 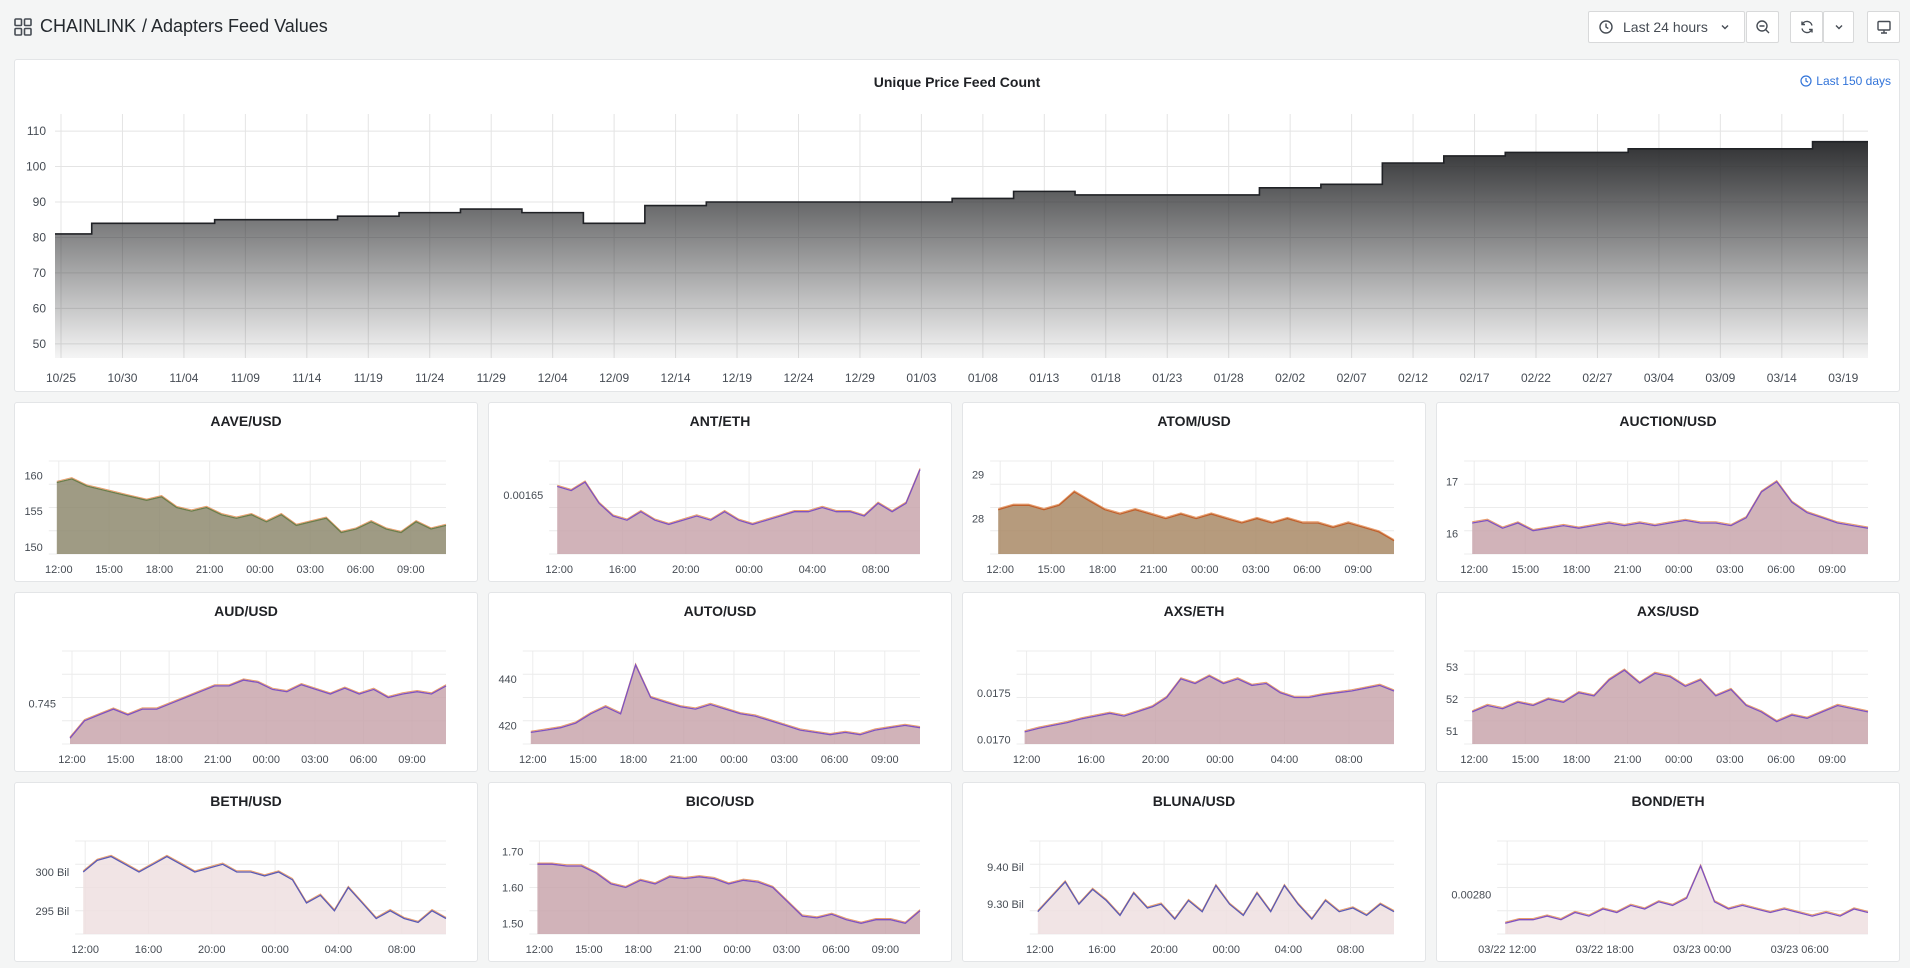 What do you see at coordinates (614, 378) in the screenshot?
I see `x-tick-label: 12/09` at bounding box center [614, 378].